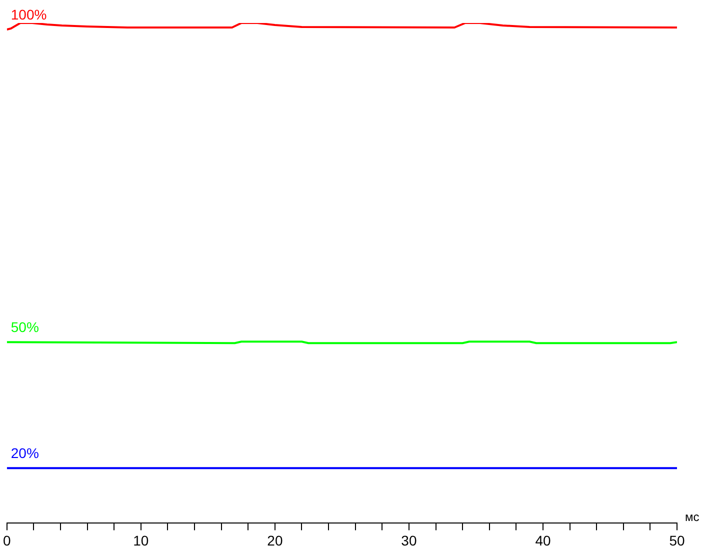 This screenshot has width=703, height=553. I want to click on series-label: 100%, so click(28, 14).